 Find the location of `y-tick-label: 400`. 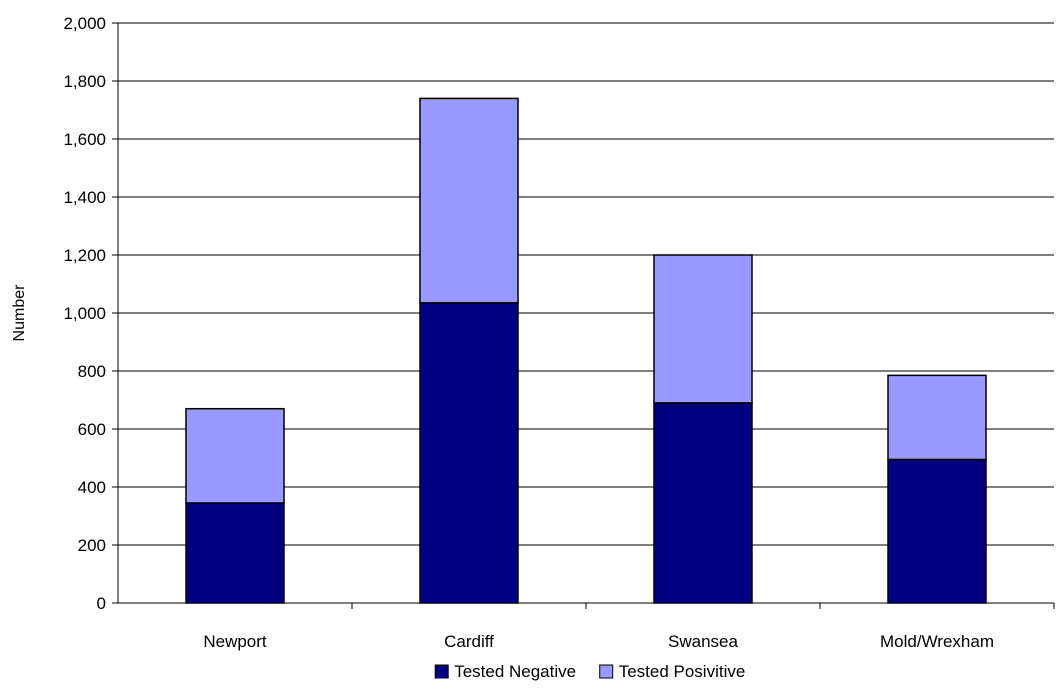

y-tick-label: 400 is located at coordinates (92, 487).